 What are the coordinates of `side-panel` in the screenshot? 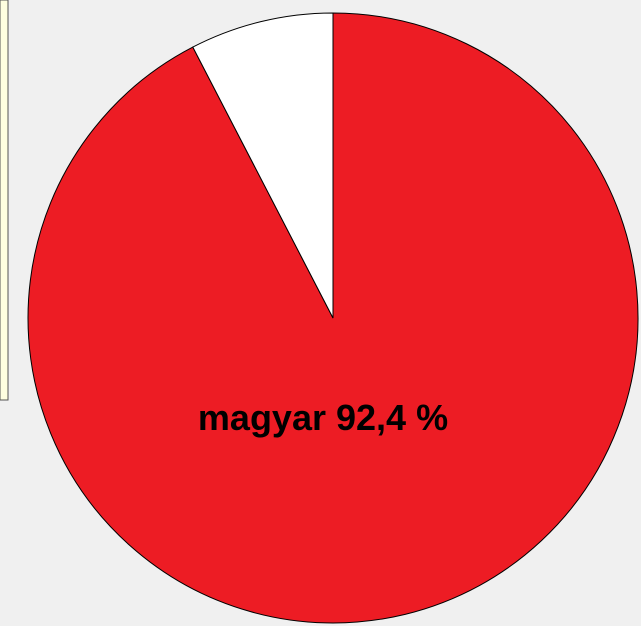 It's located at (4, 200).